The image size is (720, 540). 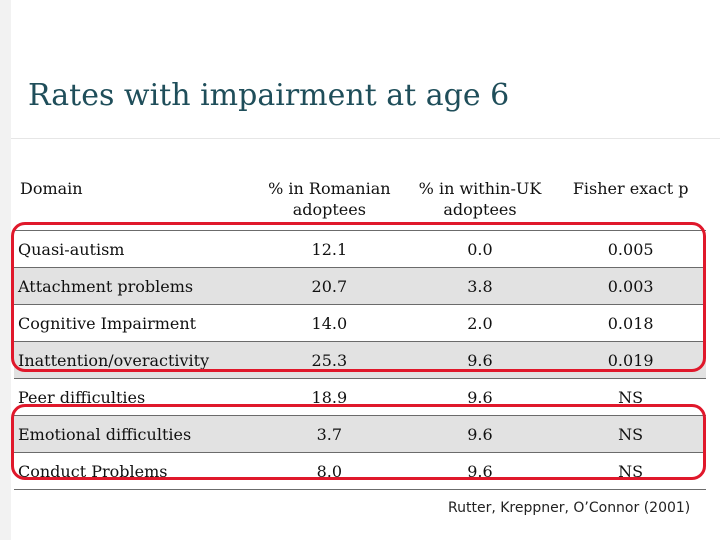 I want to click on table-row: Emotional difficulties 3.7 9.6 NS, so click(x=360, y=434).